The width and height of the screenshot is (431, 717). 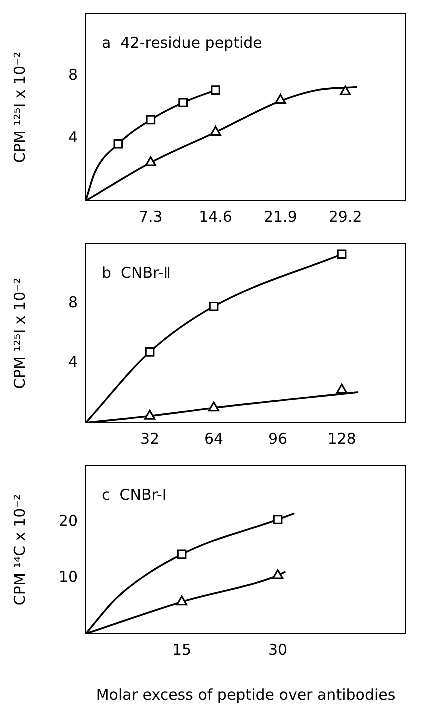 I want to click on x-tick-label: 32, so click(x=150, y=439).